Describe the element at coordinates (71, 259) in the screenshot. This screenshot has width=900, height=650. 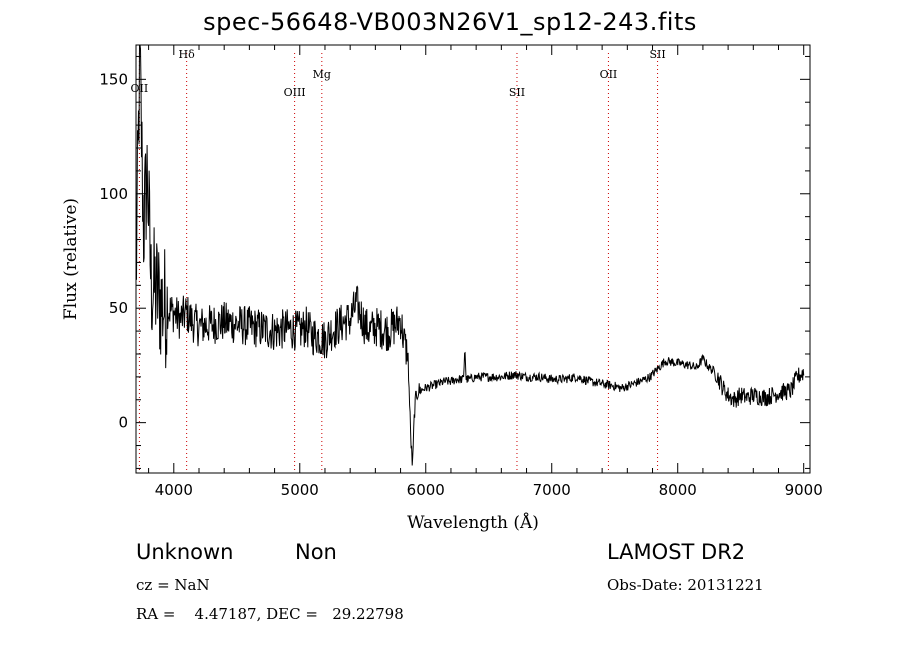
I see `y-axis-label: Flux (relative)` at that location.